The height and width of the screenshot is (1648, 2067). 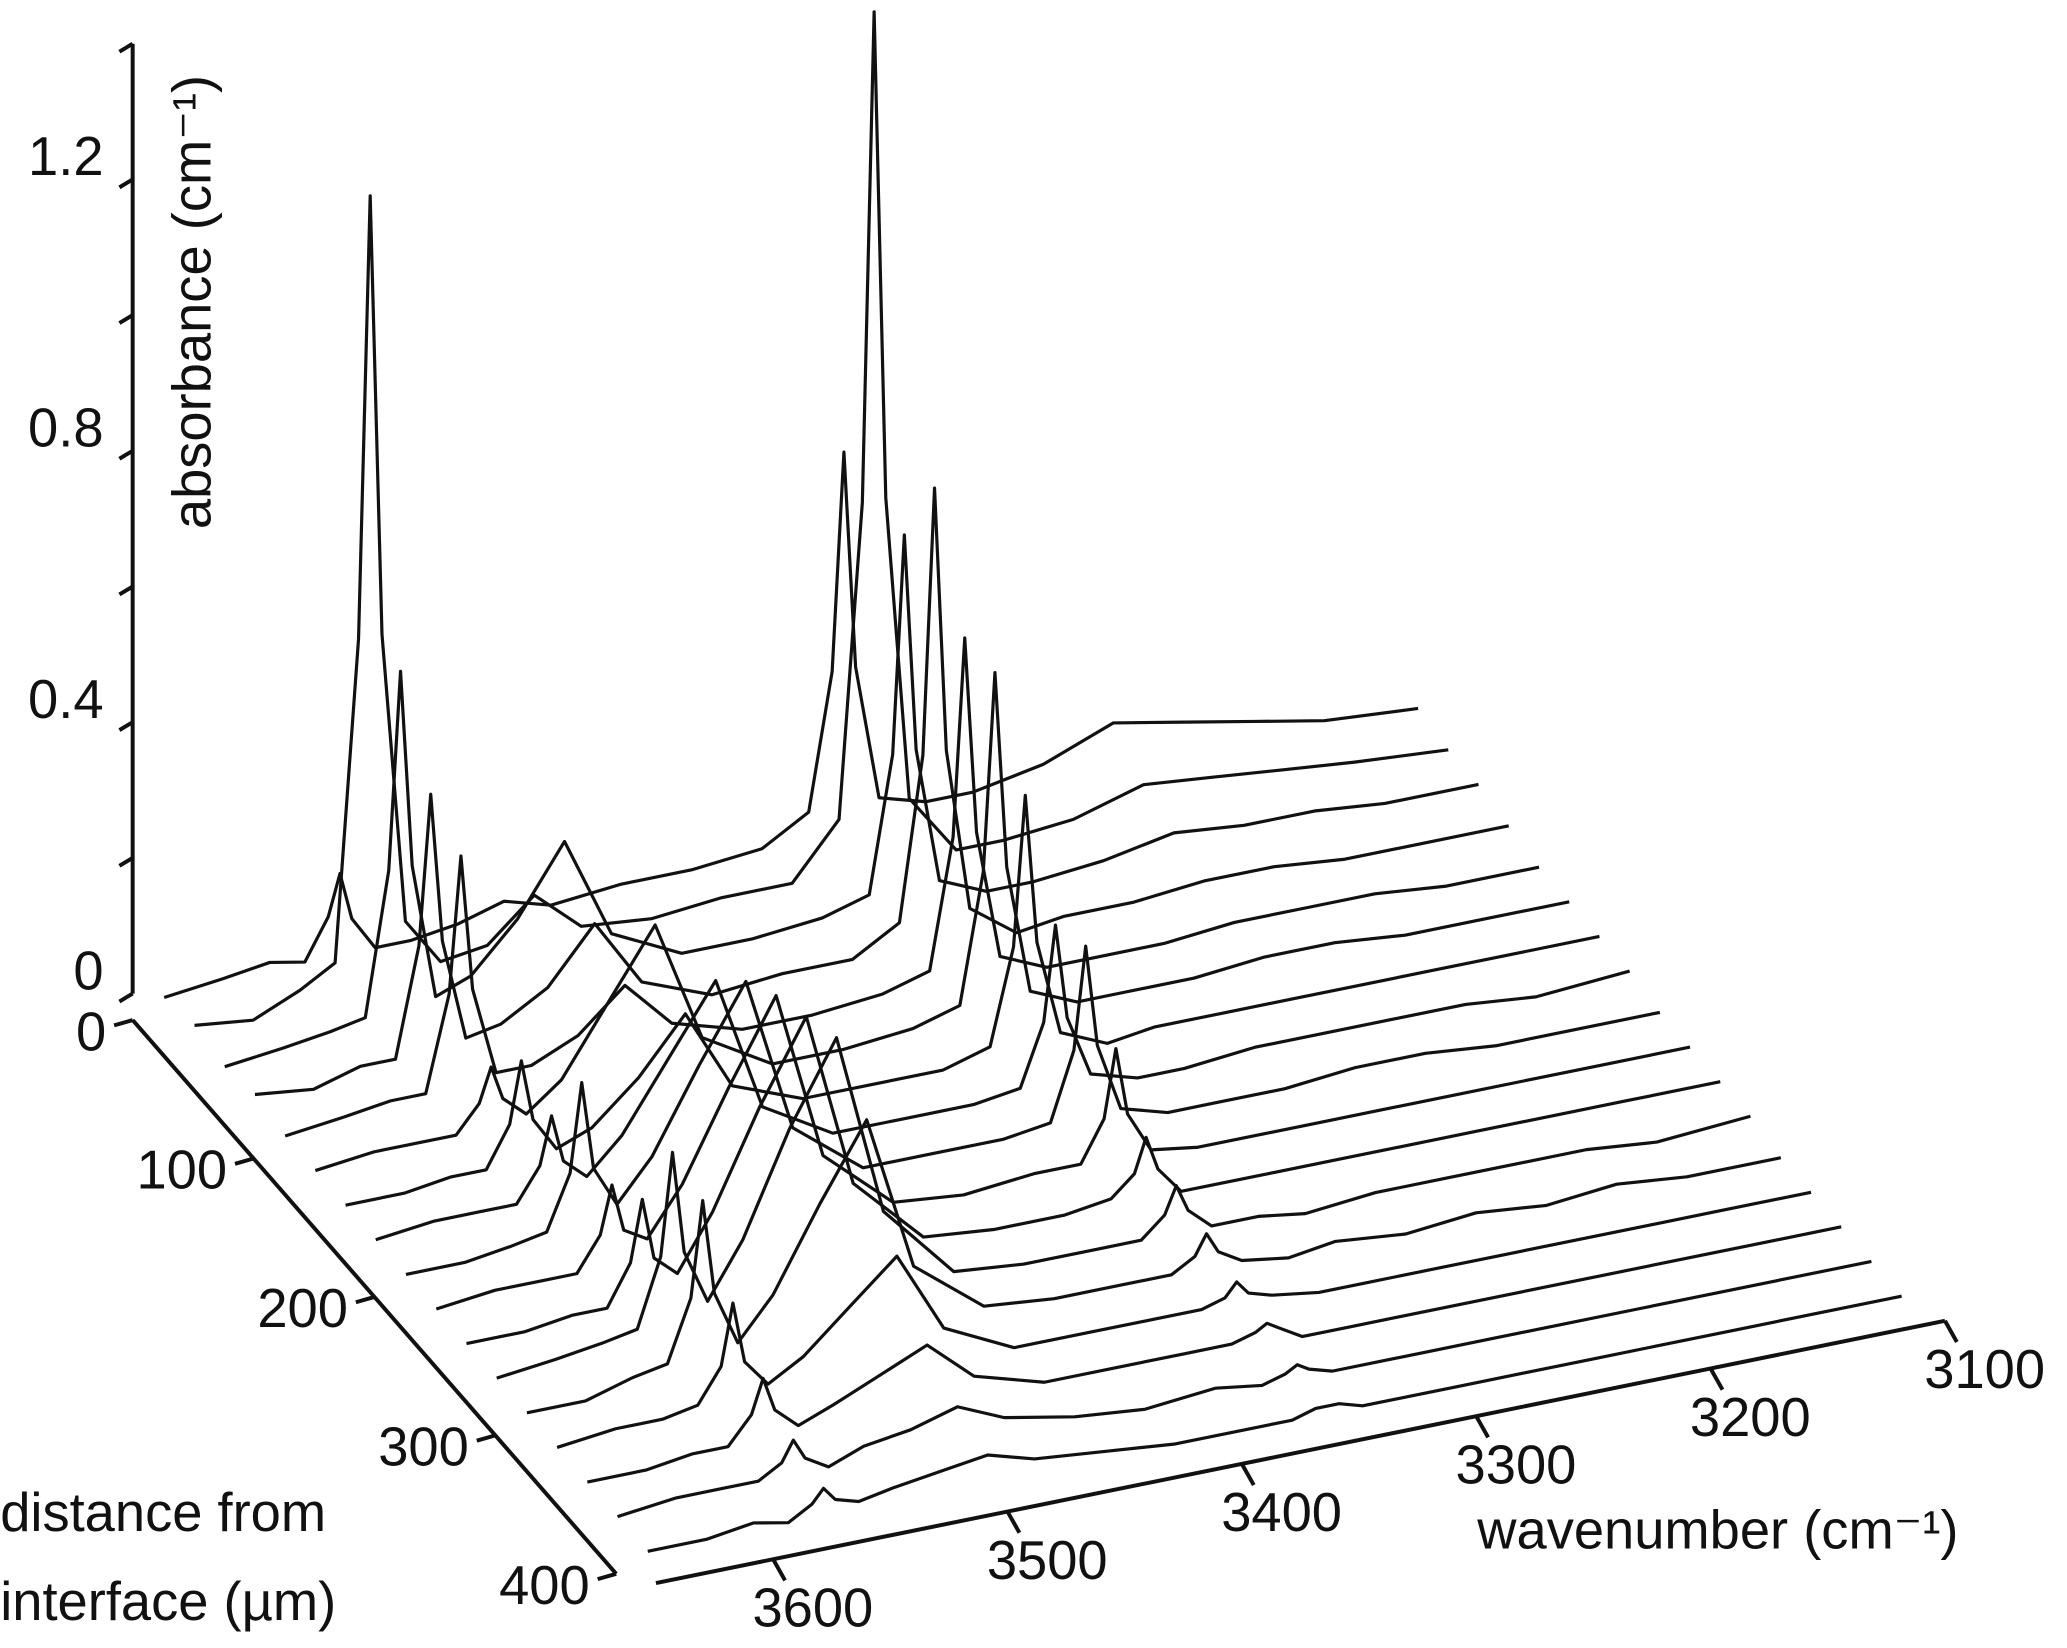 What do you see at coordinates (91, 1031) in the screenshot?
I see `z-tick-label: 0` at bounding box center [91, 1031].